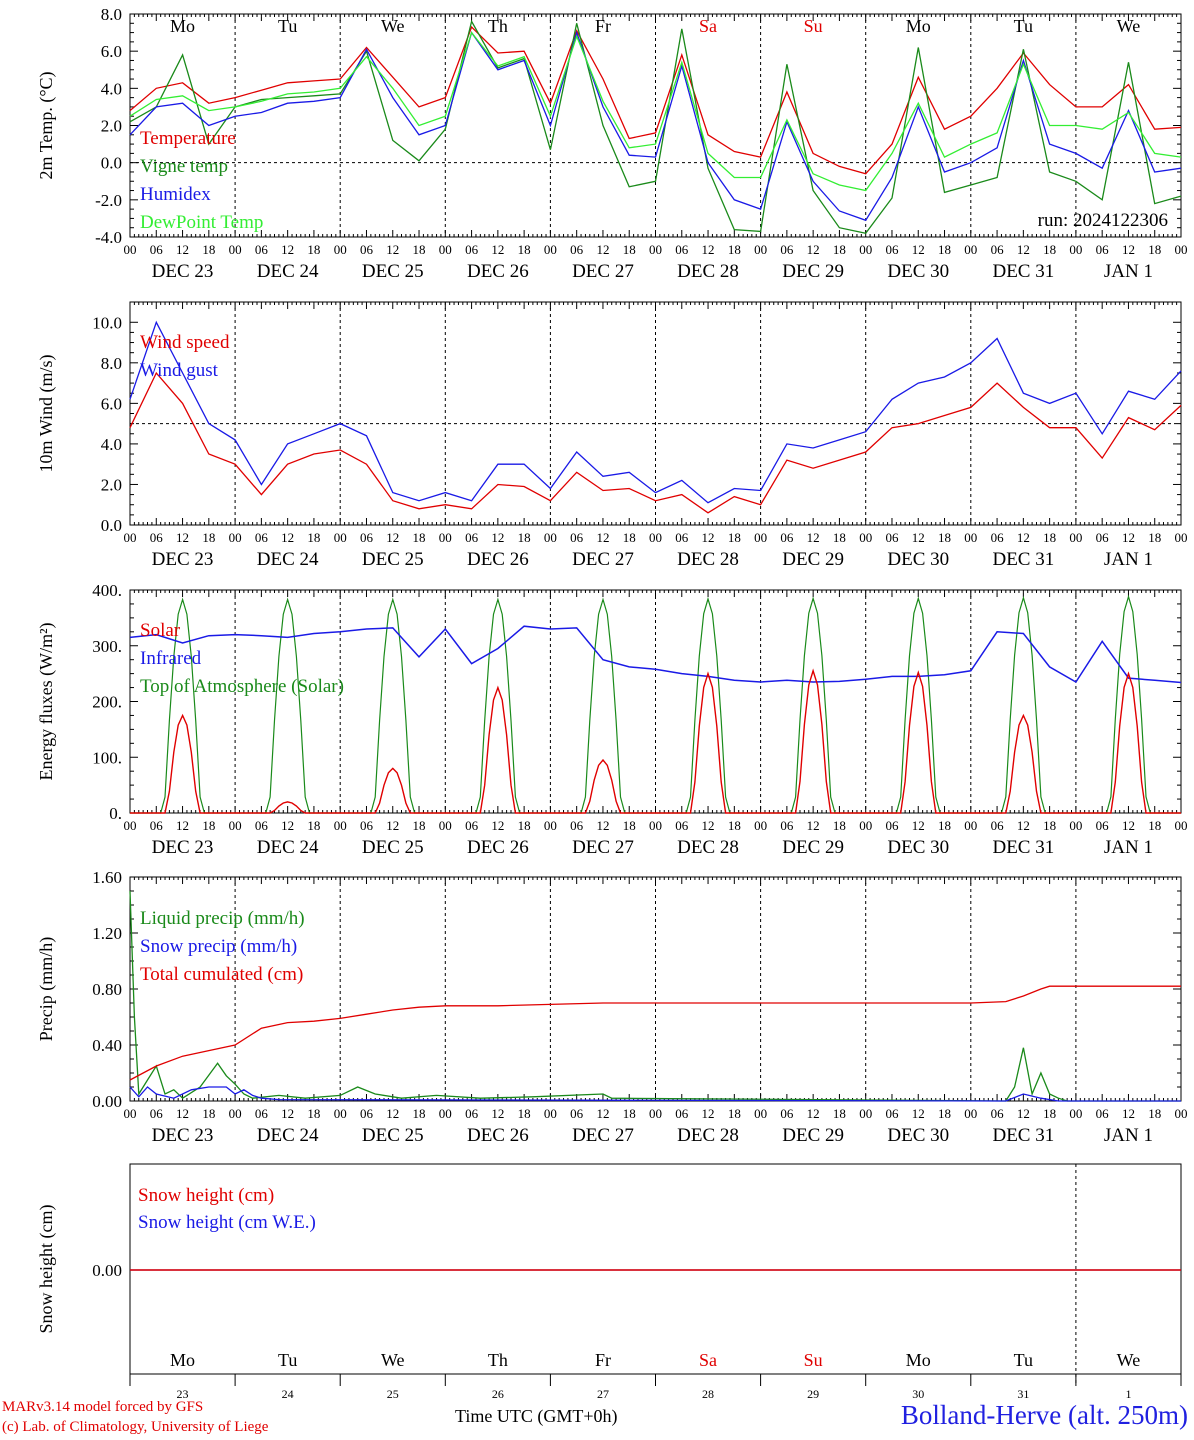 The height and width of the screenshot is (1440, 1194). What do you see at coordinates (708, 1135) in the screenshot?
I see `date-label: DEC 28` at bounding box center [708, 1135].